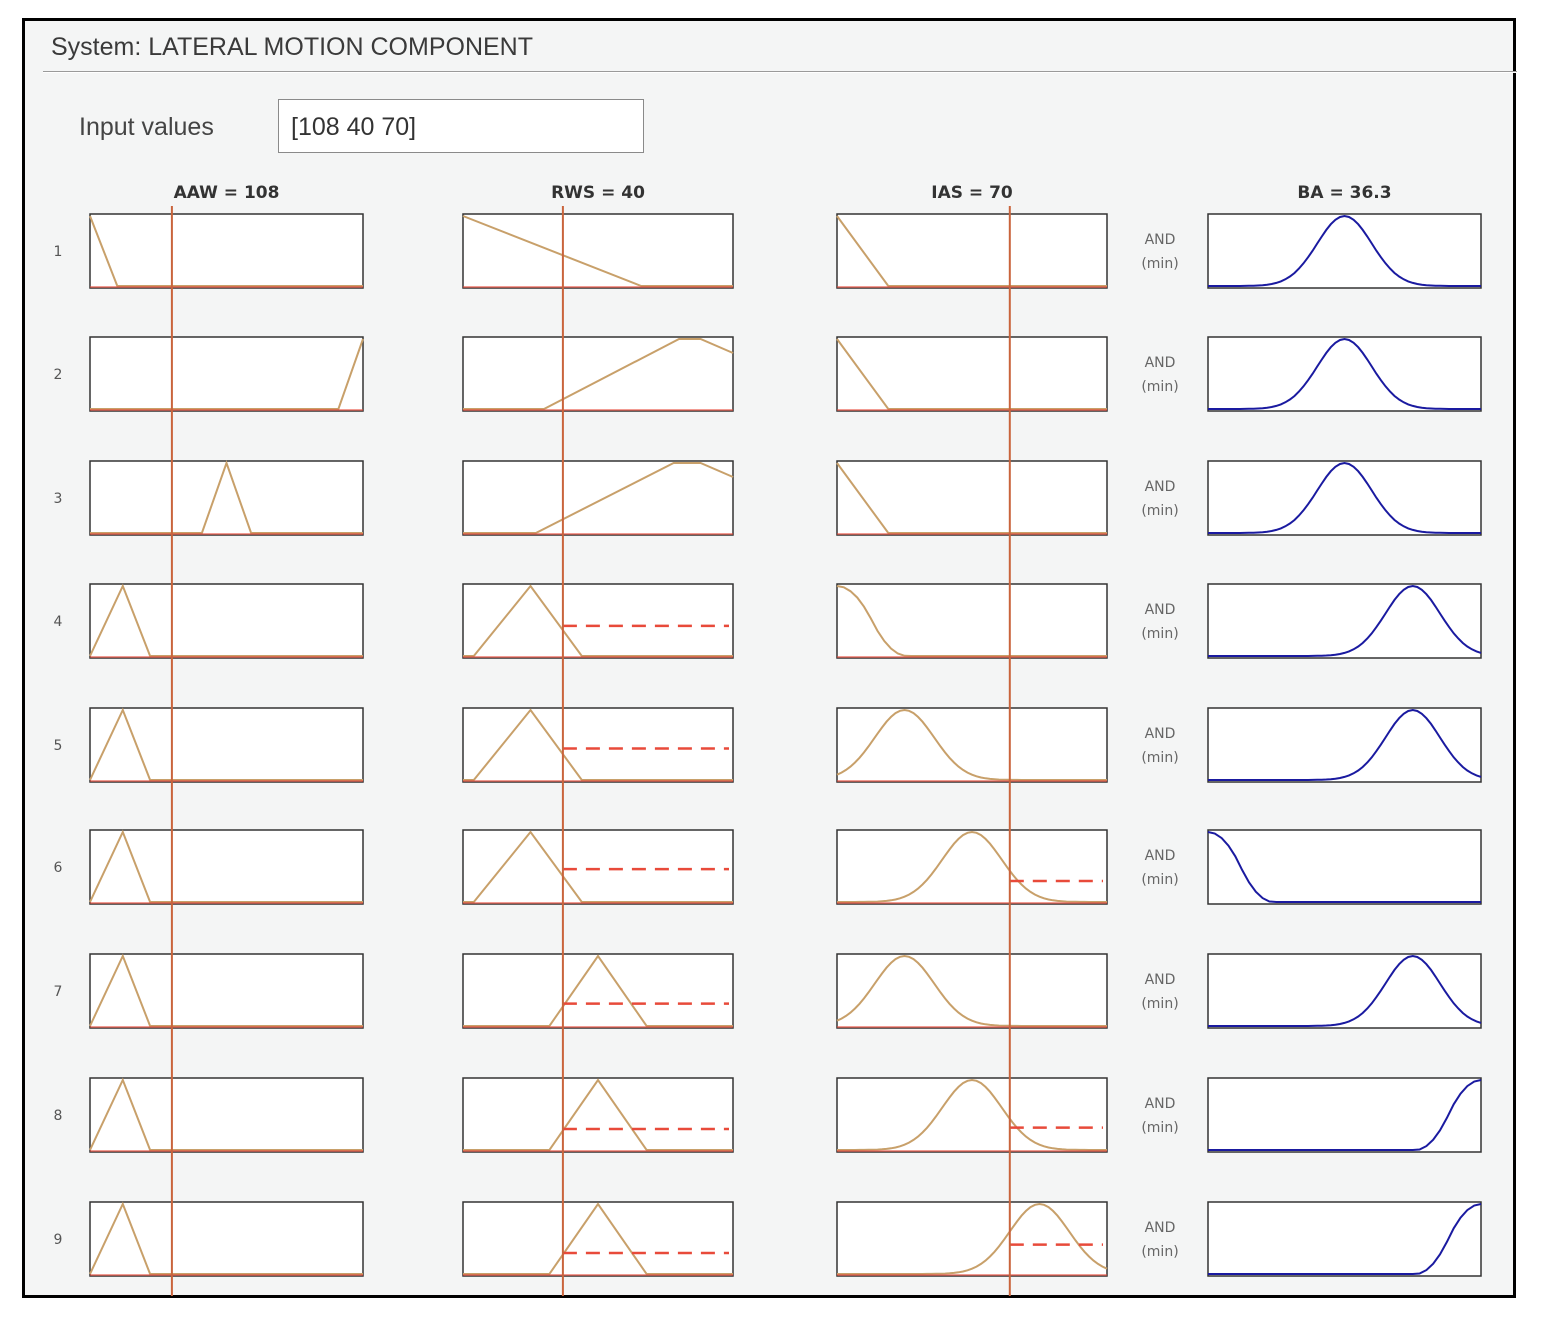 Image resolution: width=1541 pixels, height=1320 pixels. I want to click on column-header-3: IAS = 70, so click(972, 193).